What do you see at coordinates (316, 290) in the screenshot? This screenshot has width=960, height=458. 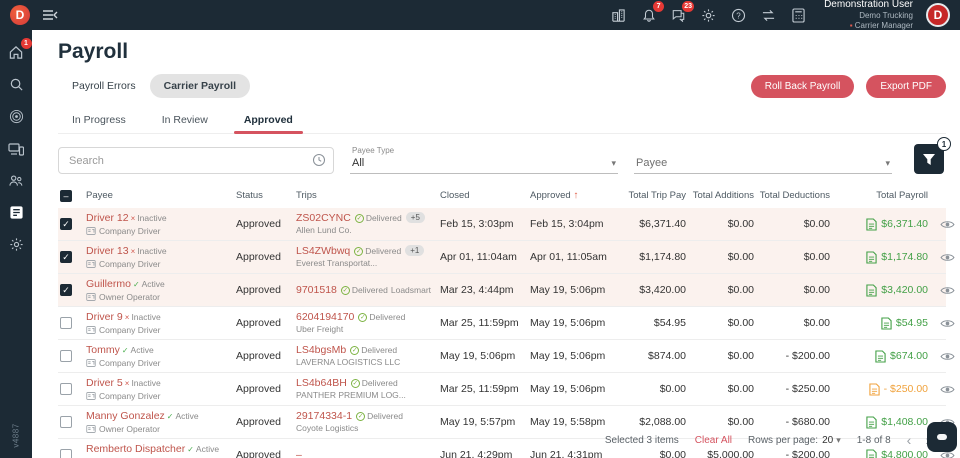 I see `trip-id-link: 9701518` at bounding box center [316, 290].